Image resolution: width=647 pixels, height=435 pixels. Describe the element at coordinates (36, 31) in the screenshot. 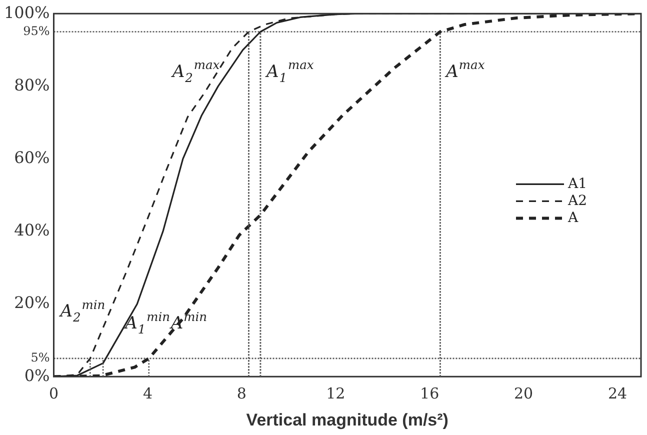

I see `y-tick-label: 95%` at that location.